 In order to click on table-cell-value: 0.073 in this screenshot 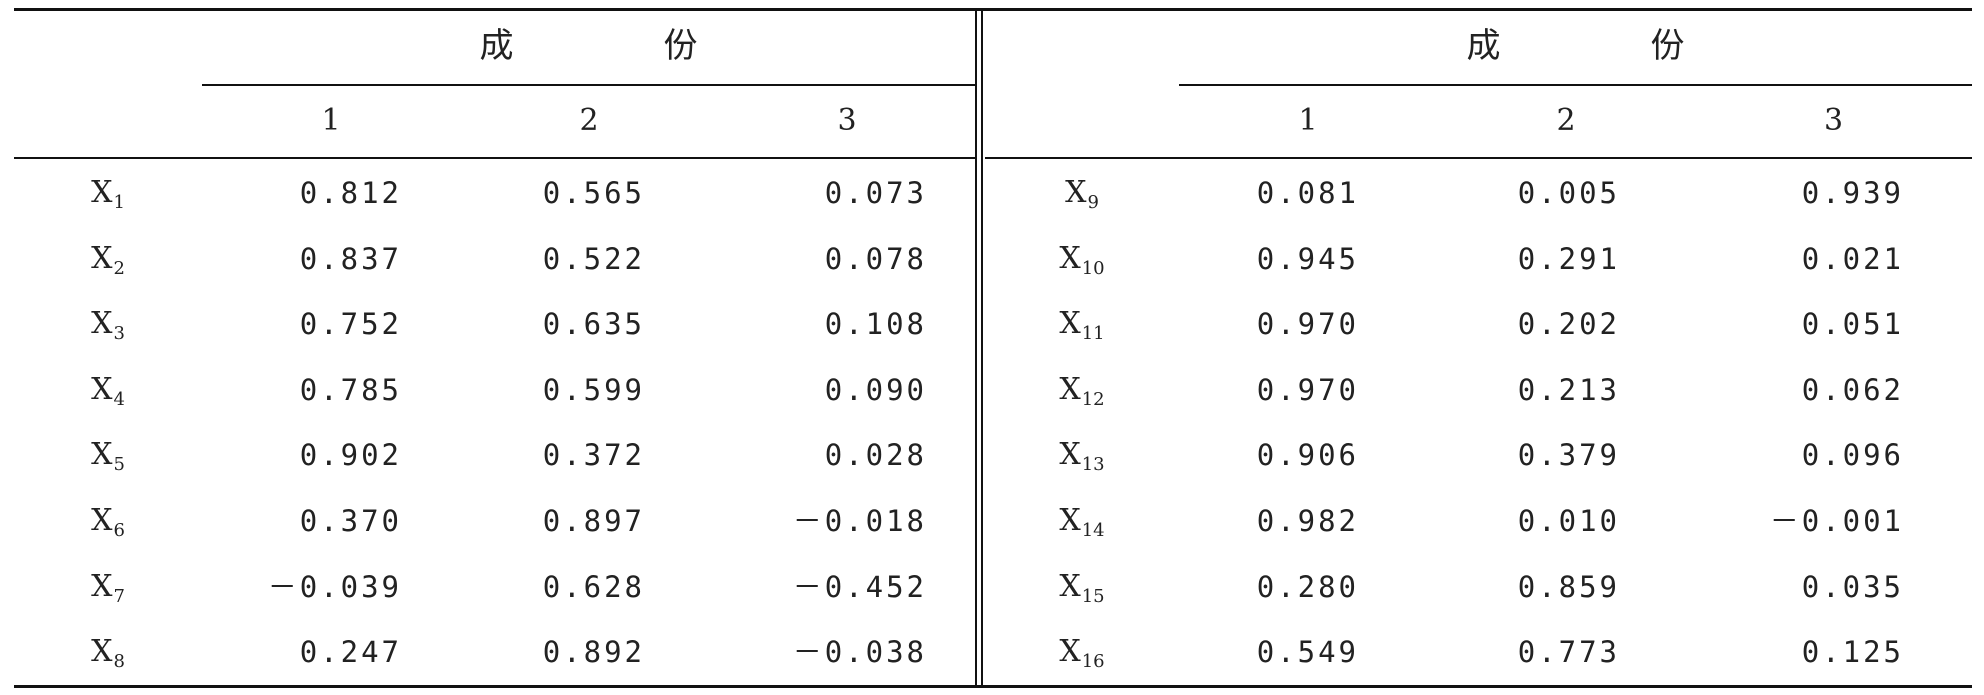, I will do `click(875, 193)`.